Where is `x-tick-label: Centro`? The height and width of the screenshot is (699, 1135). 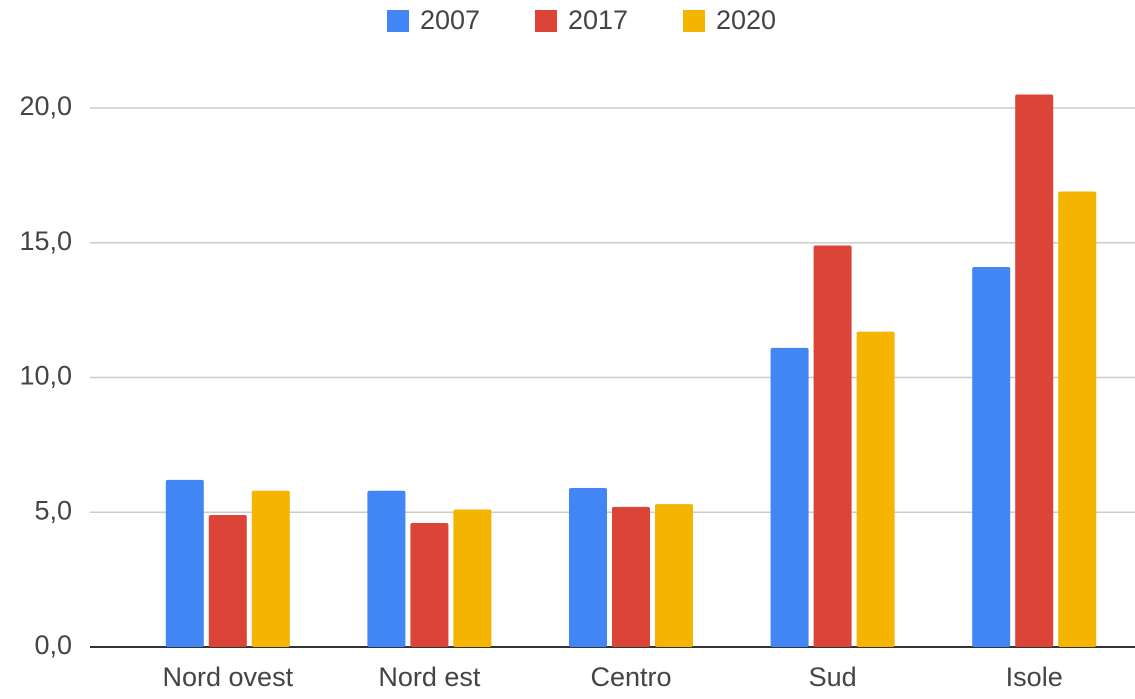 x-tick-label: Centro is located at coordinates (630, 677).